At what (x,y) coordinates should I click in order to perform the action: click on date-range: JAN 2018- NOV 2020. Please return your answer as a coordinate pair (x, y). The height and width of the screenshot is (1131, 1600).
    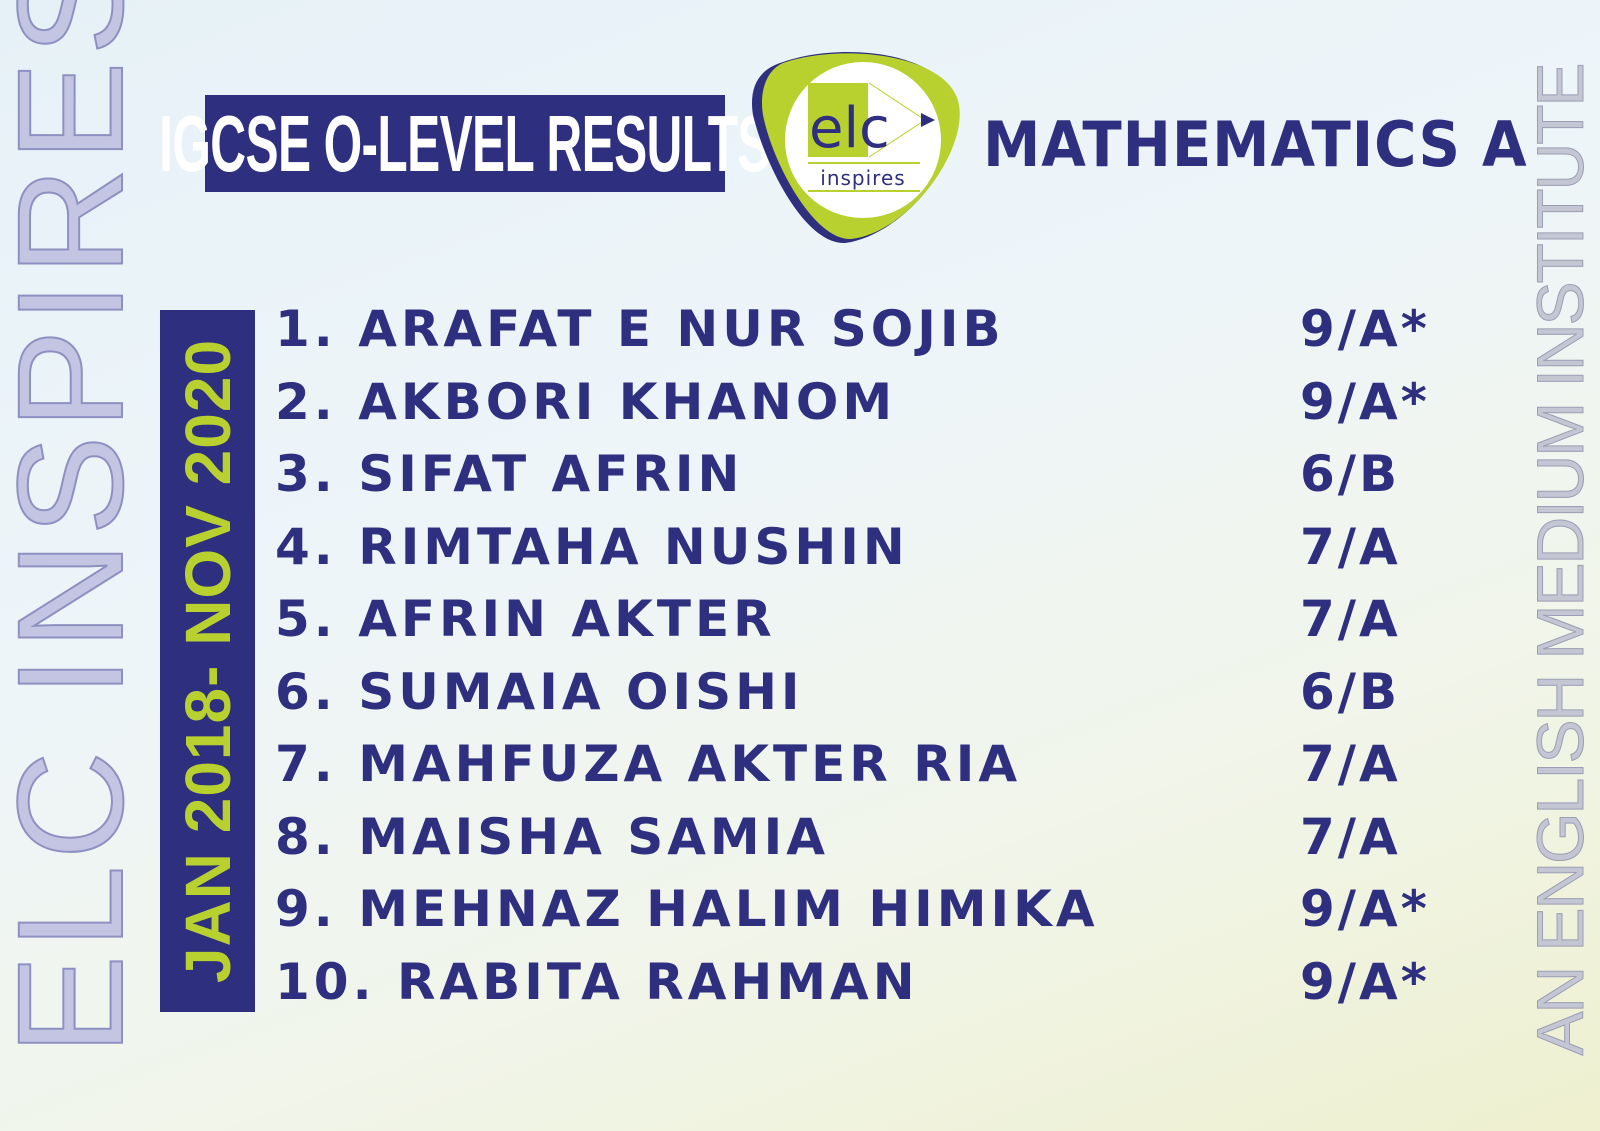
    Looking at the image, I should click on (207, 661).